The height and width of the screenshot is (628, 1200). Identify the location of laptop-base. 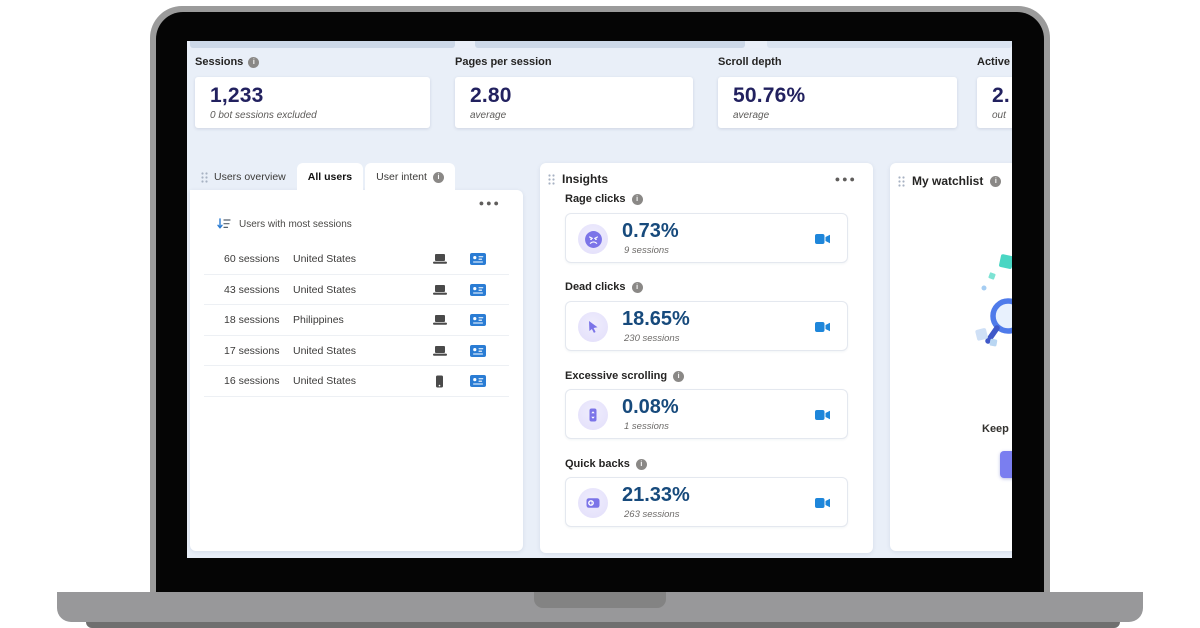
(600, 607).